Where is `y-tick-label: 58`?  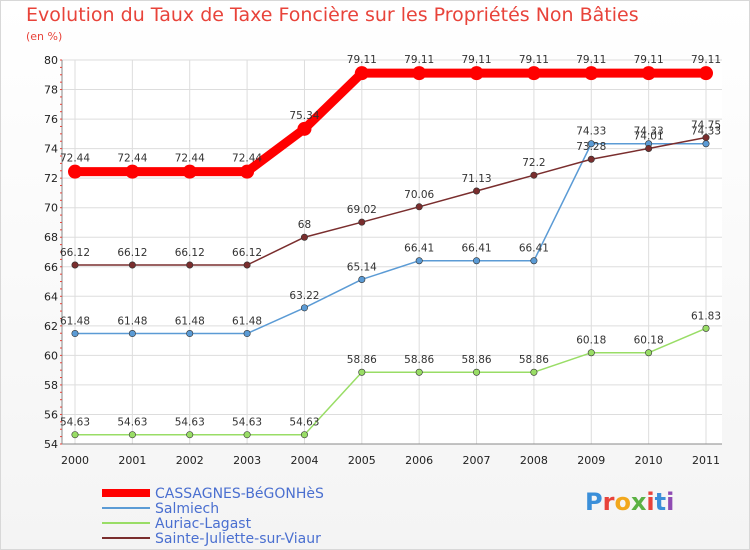 y-tick-label: 58 is located at coordinates (51, 385).